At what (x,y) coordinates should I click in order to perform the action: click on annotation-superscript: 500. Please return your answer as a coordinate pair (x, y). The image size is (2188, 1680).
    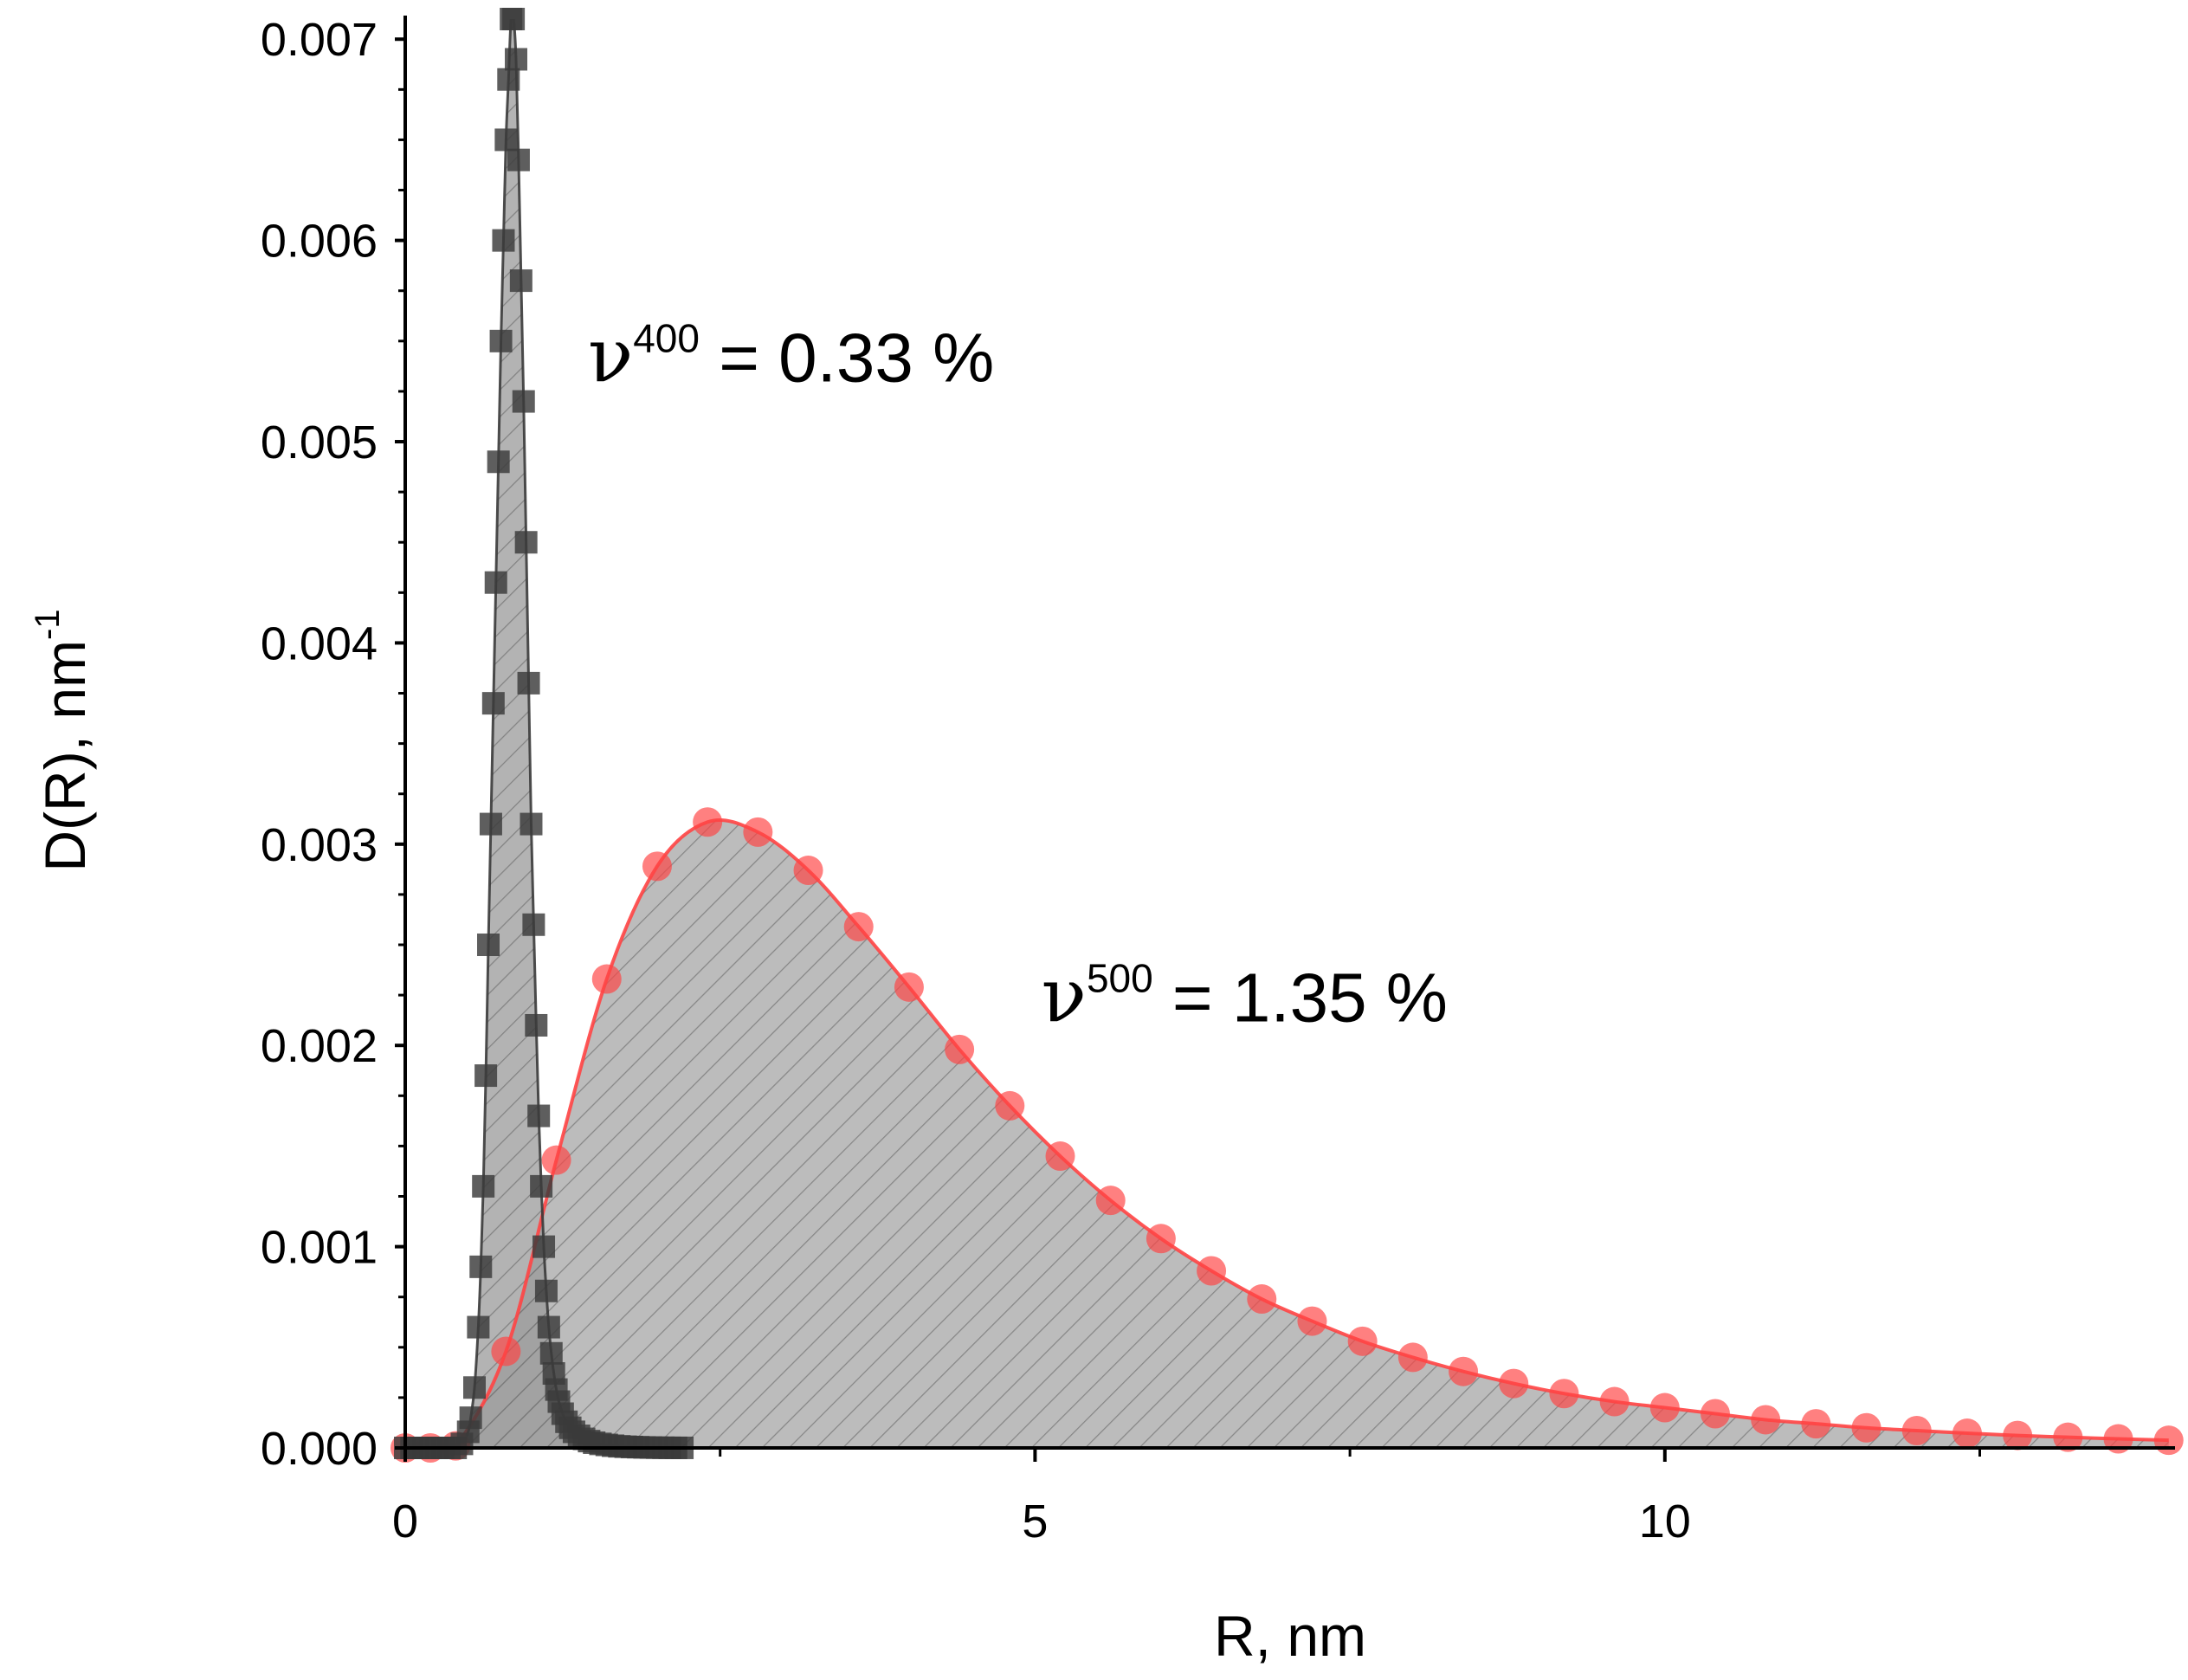
    Looking at the image, I should click on (1120, 977).